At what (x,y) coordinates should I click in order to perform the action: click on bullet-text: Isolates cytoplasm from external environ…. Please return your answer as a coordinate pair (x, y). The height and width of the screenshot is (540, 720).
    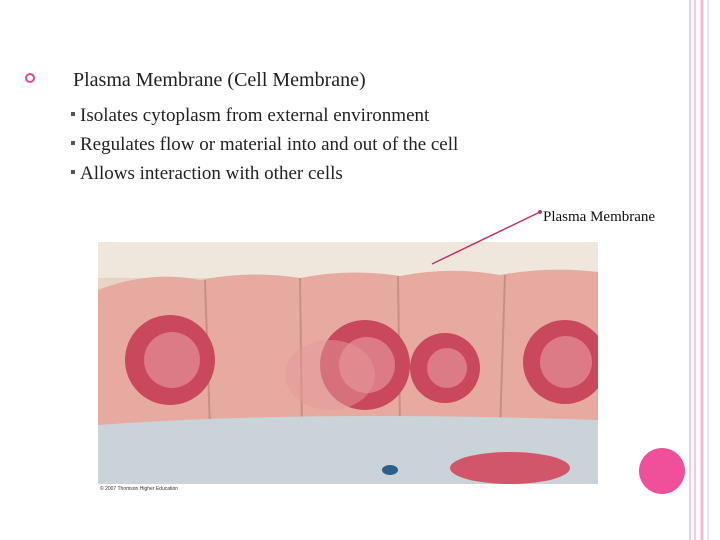
    Looking at the image, I should click on (255, 115).